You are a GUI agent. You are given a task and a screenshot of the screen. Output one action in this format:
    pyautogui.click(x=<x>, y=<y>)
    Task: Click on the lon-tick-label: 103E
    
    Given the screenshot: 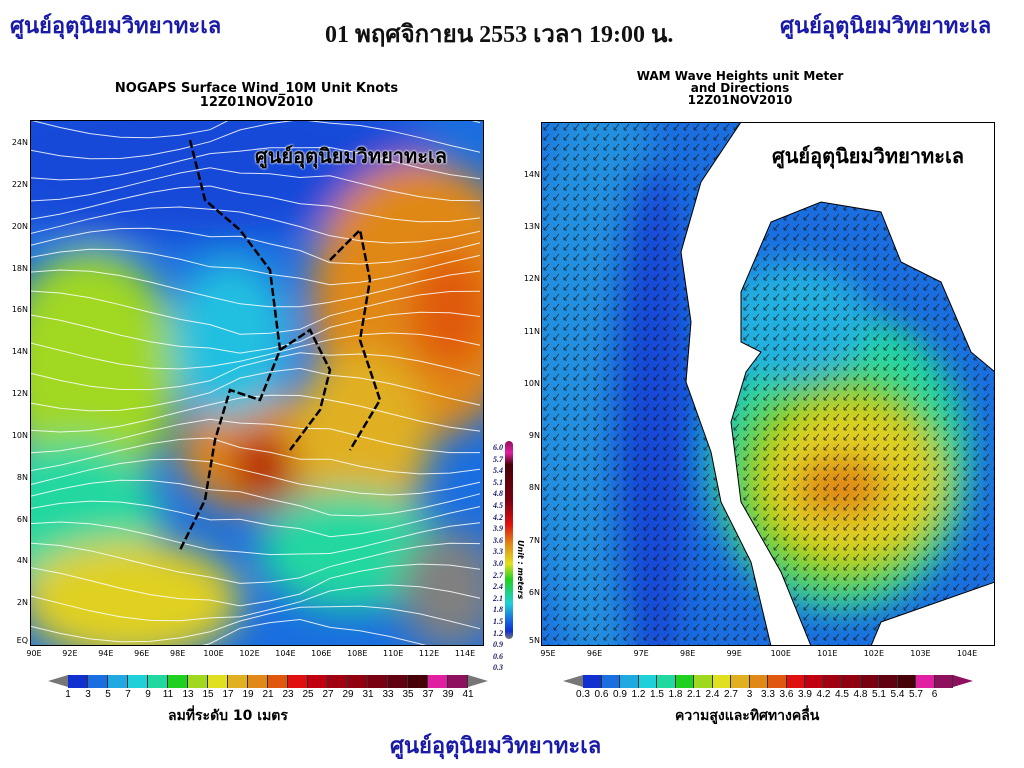 What is the action you would take?
    pyautogui.click(x=920, y=653)
    